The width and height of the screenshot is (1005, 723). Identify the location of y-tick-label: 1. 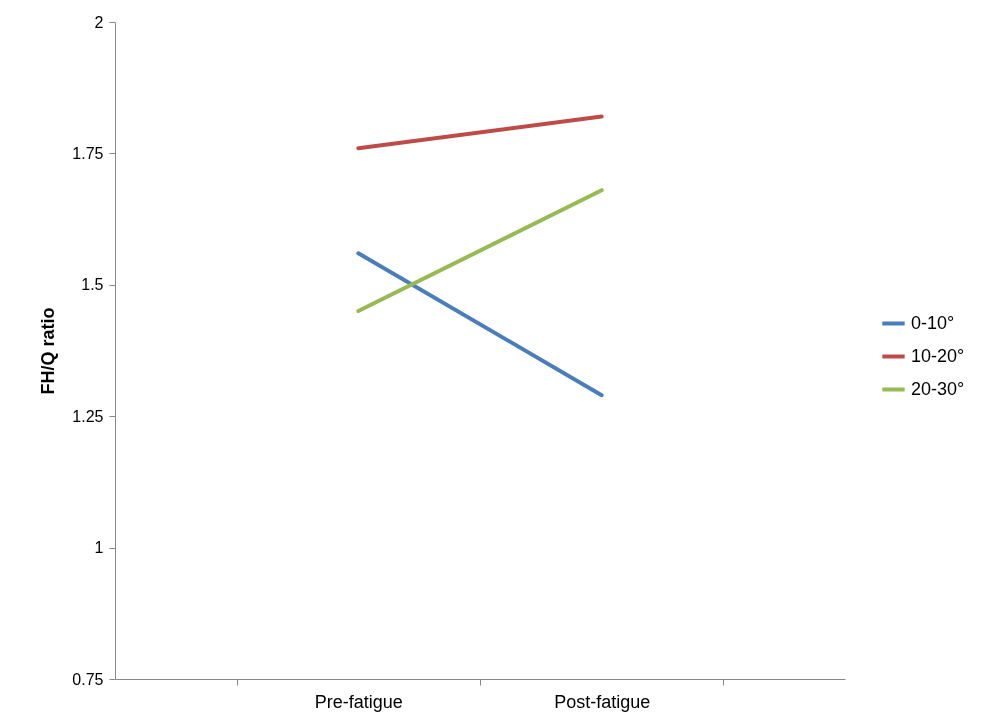
(99, 548).